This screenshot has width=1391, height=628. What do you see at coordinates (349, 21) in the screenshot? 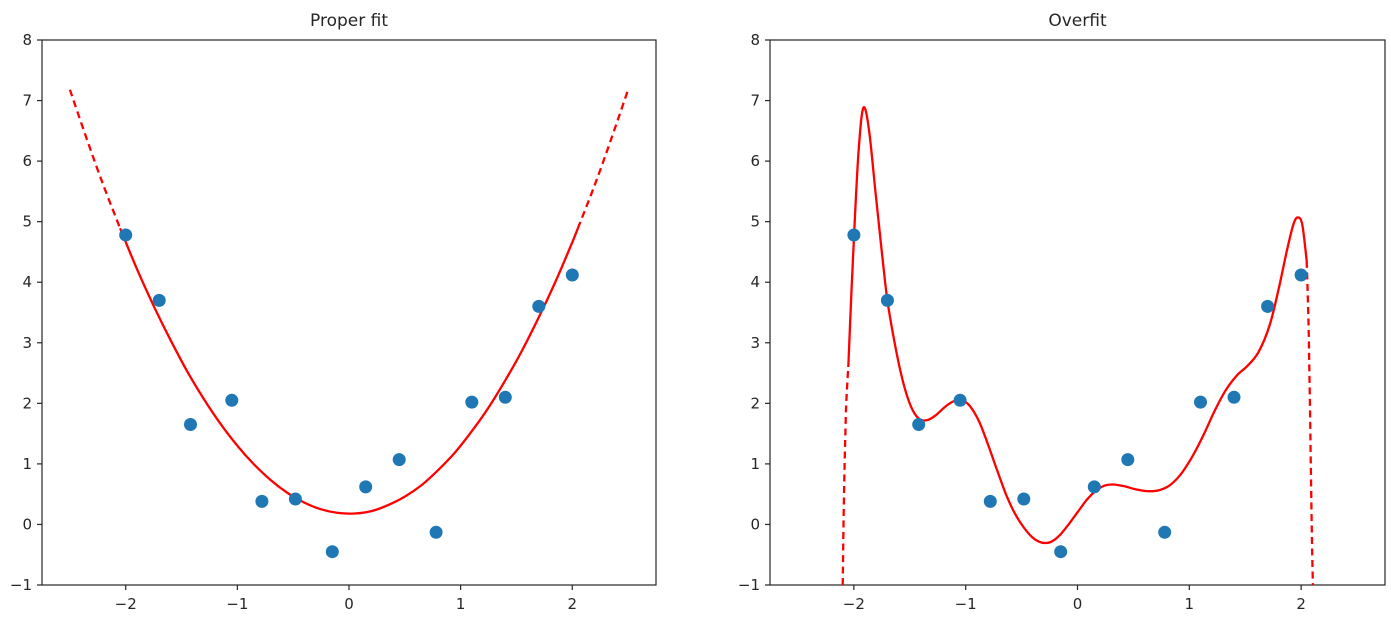
I see `chart-title: Proper fit` at bounding box center [349, 21].